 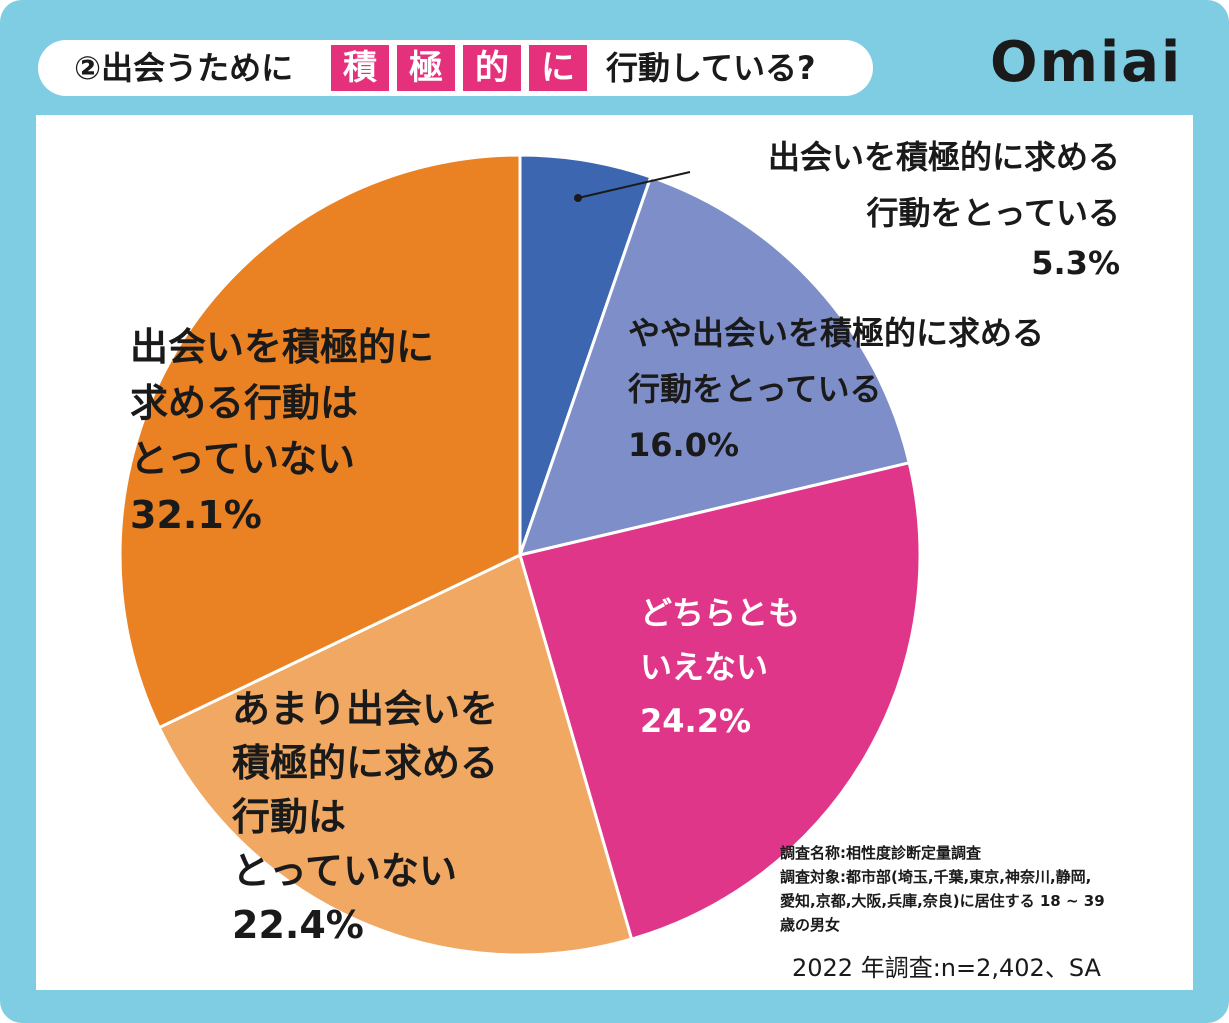 I want to click on title-banner: ②出会うために 積 極 的 に 行動している?, so click(x=455, y=68).